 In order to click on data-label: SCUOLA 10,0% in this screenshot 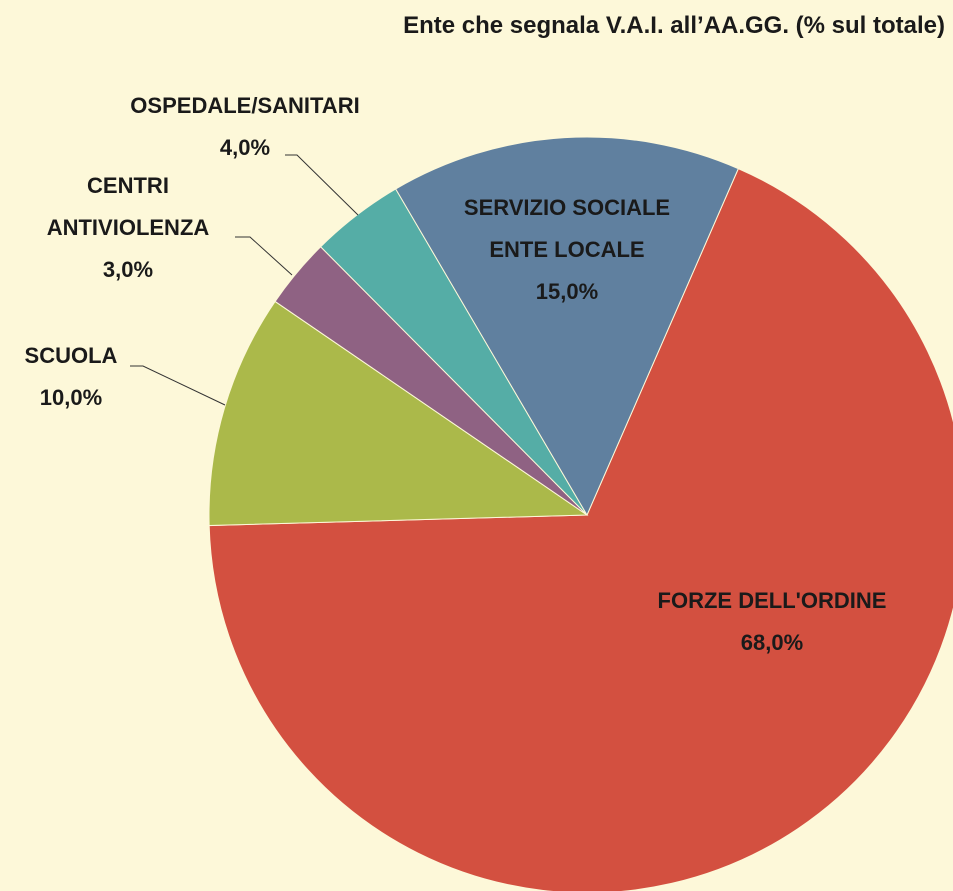, I will do `click(71, 377)`.